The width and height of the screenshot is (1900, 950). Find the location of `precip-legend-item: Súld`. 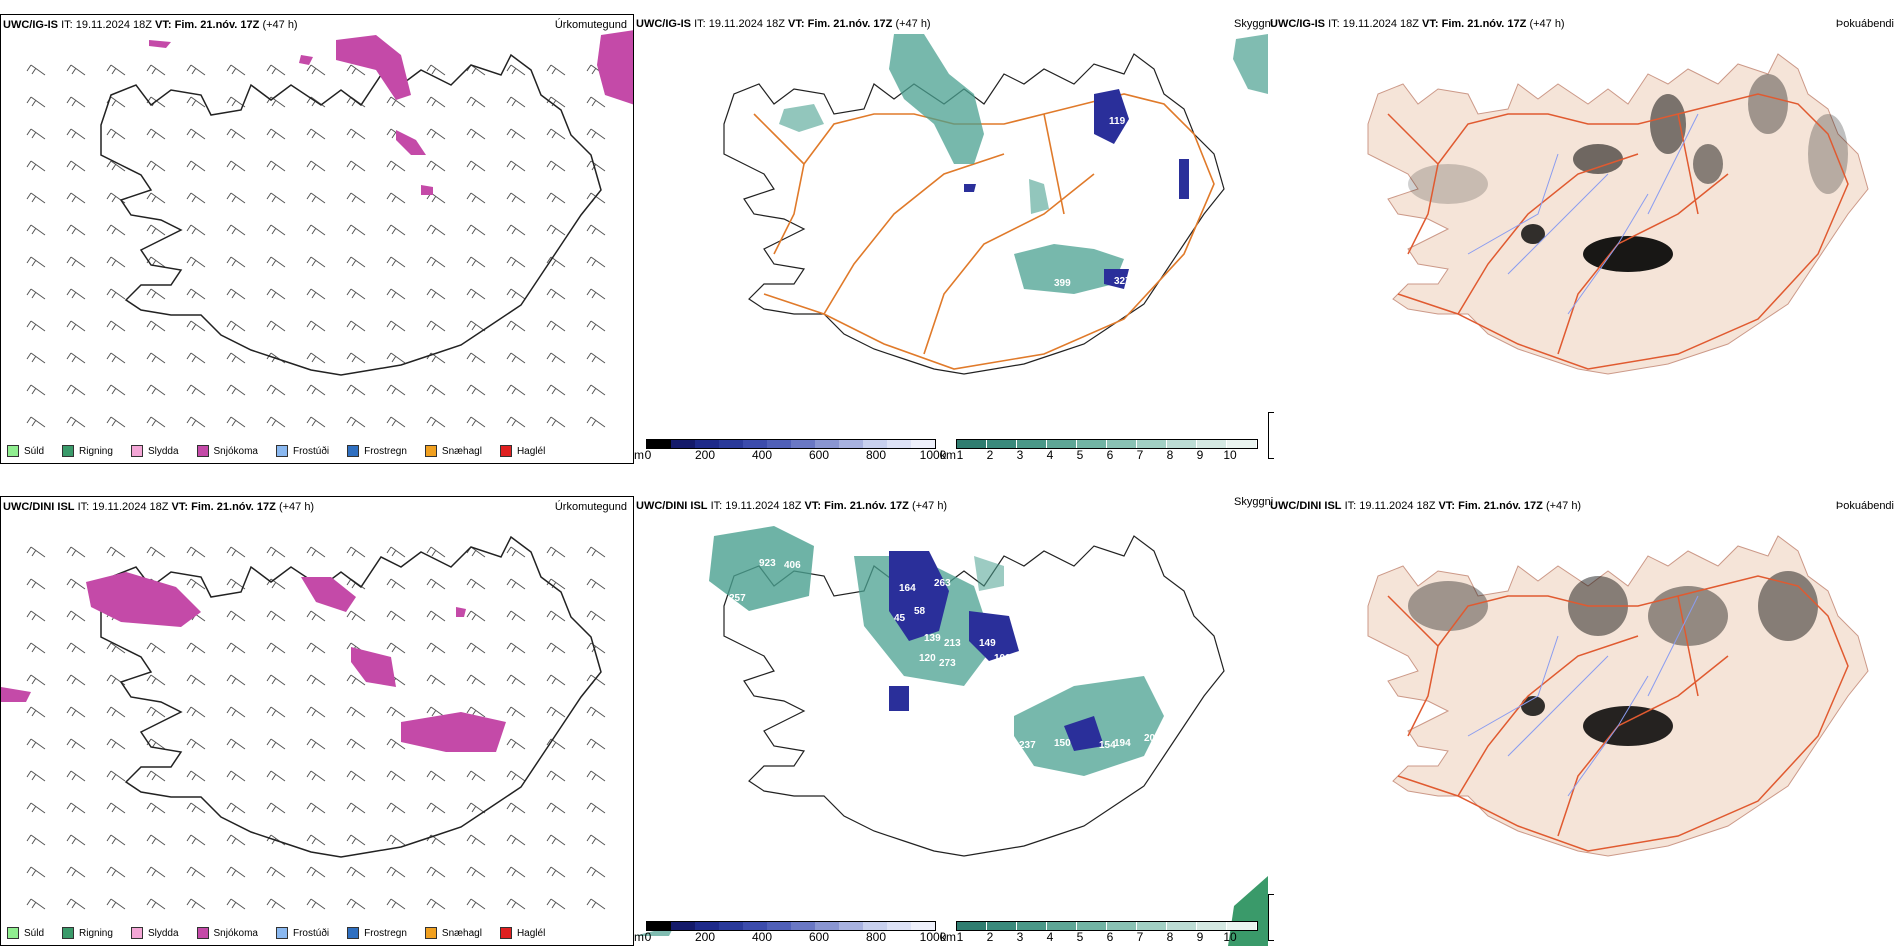

precip-legend-item: Súld is located at coordinates (25, 933).